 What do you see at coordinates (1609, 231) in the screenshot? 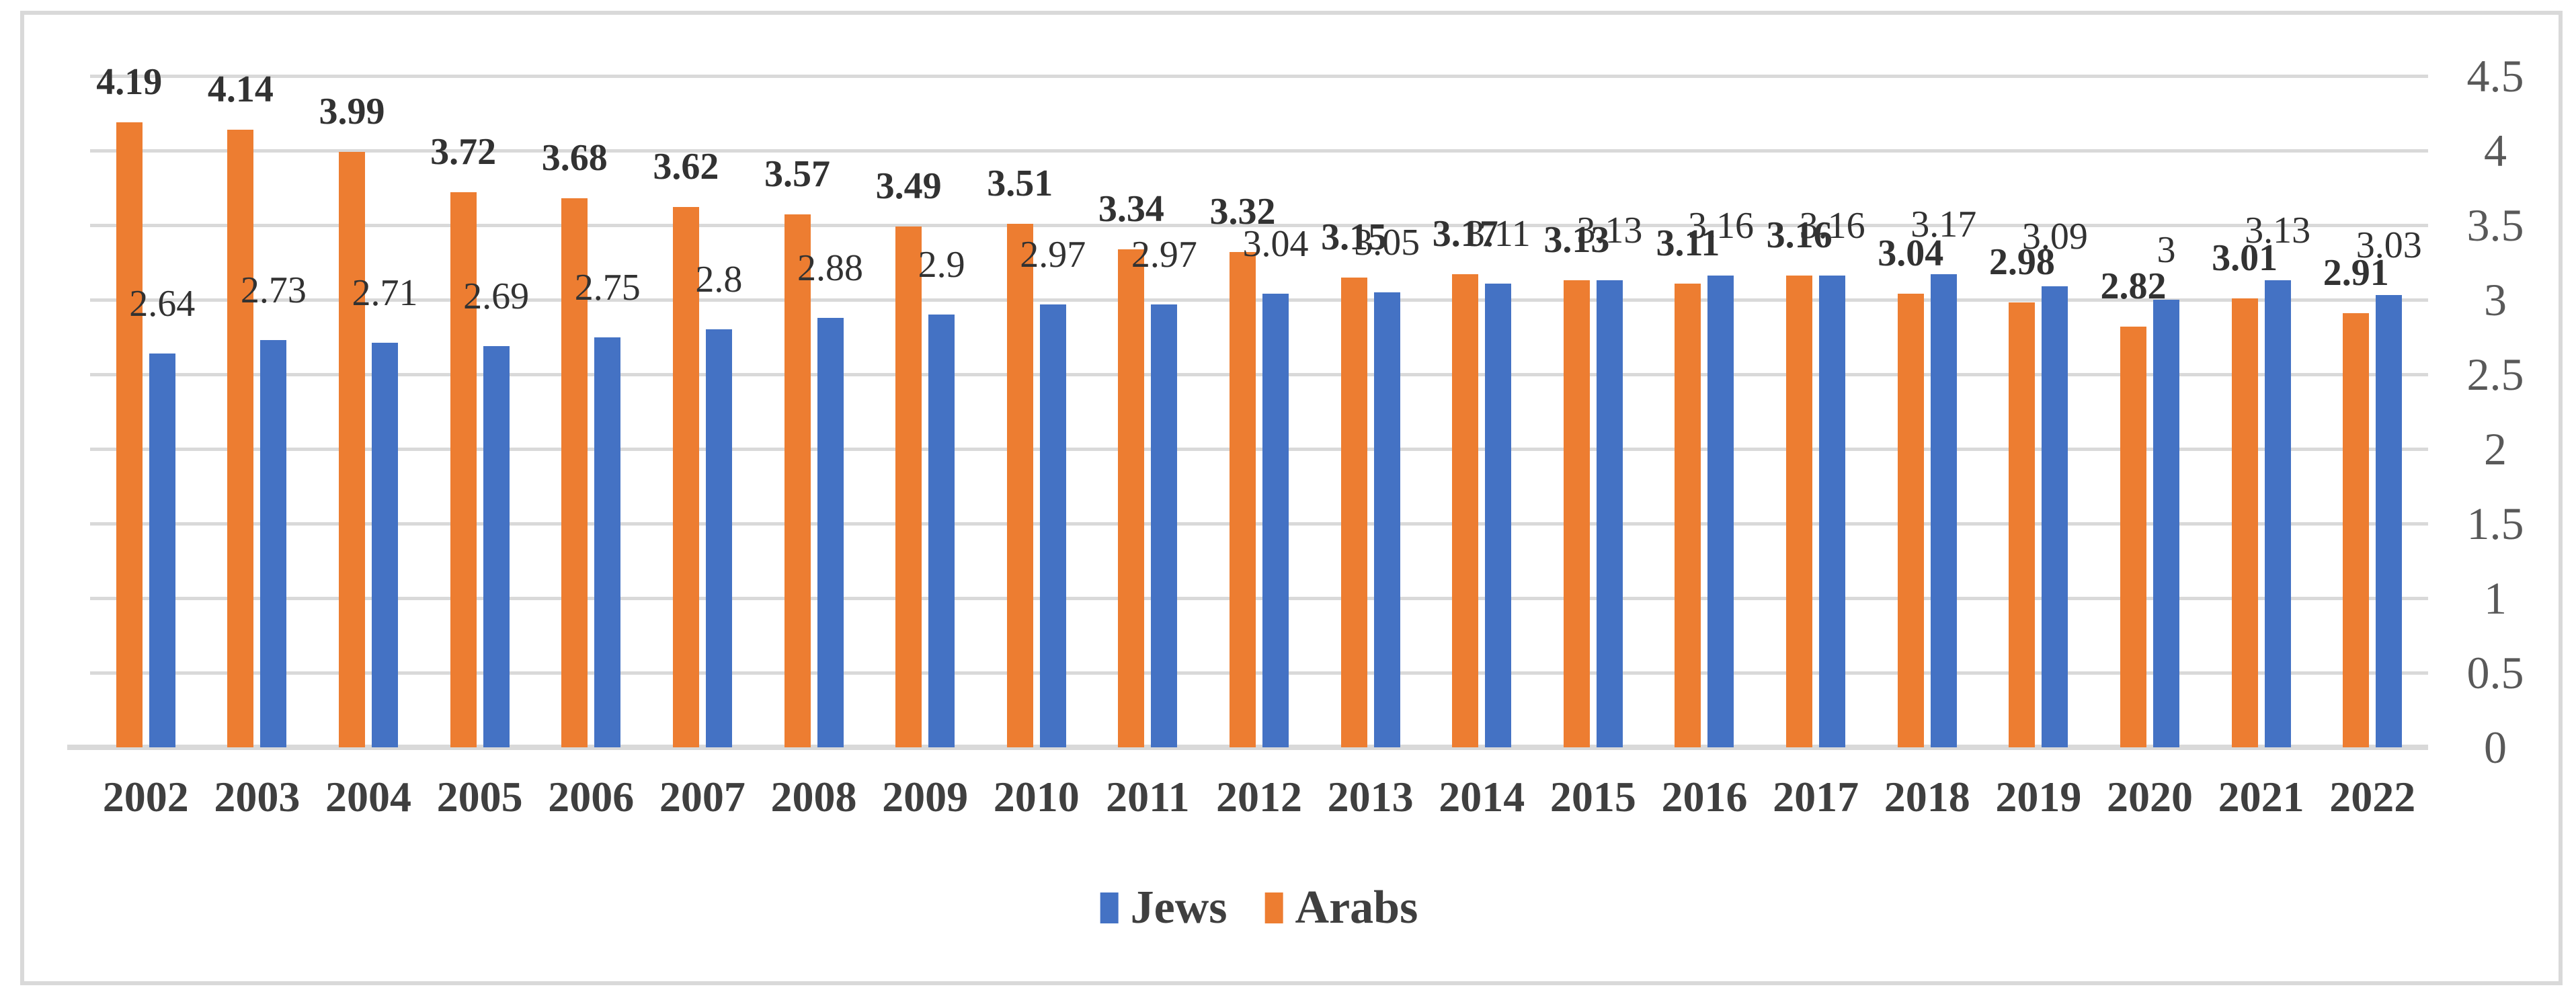
I see `data-label-jews-2015: 3.13` at bounding box center [1609, 231].